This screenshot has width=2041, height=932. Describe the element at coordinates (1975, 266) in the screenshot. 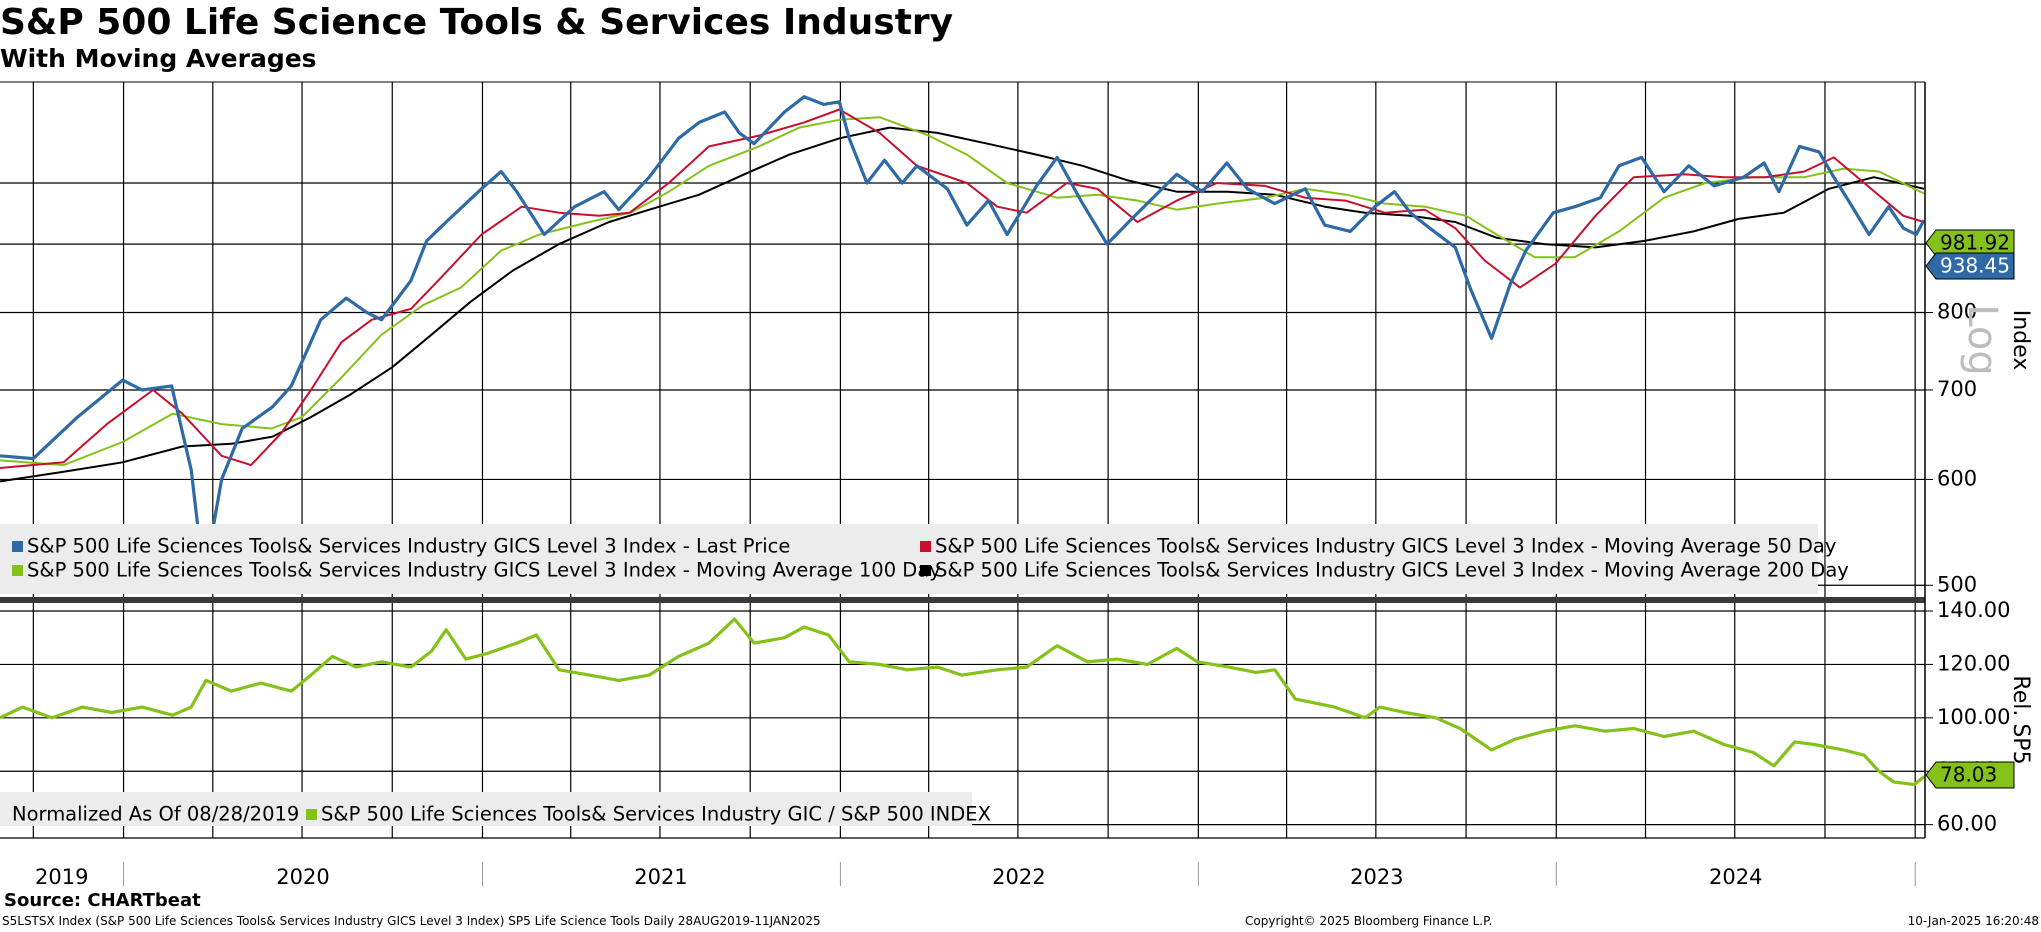

I see `last-value-badge-price-text: 938.45` at that location.